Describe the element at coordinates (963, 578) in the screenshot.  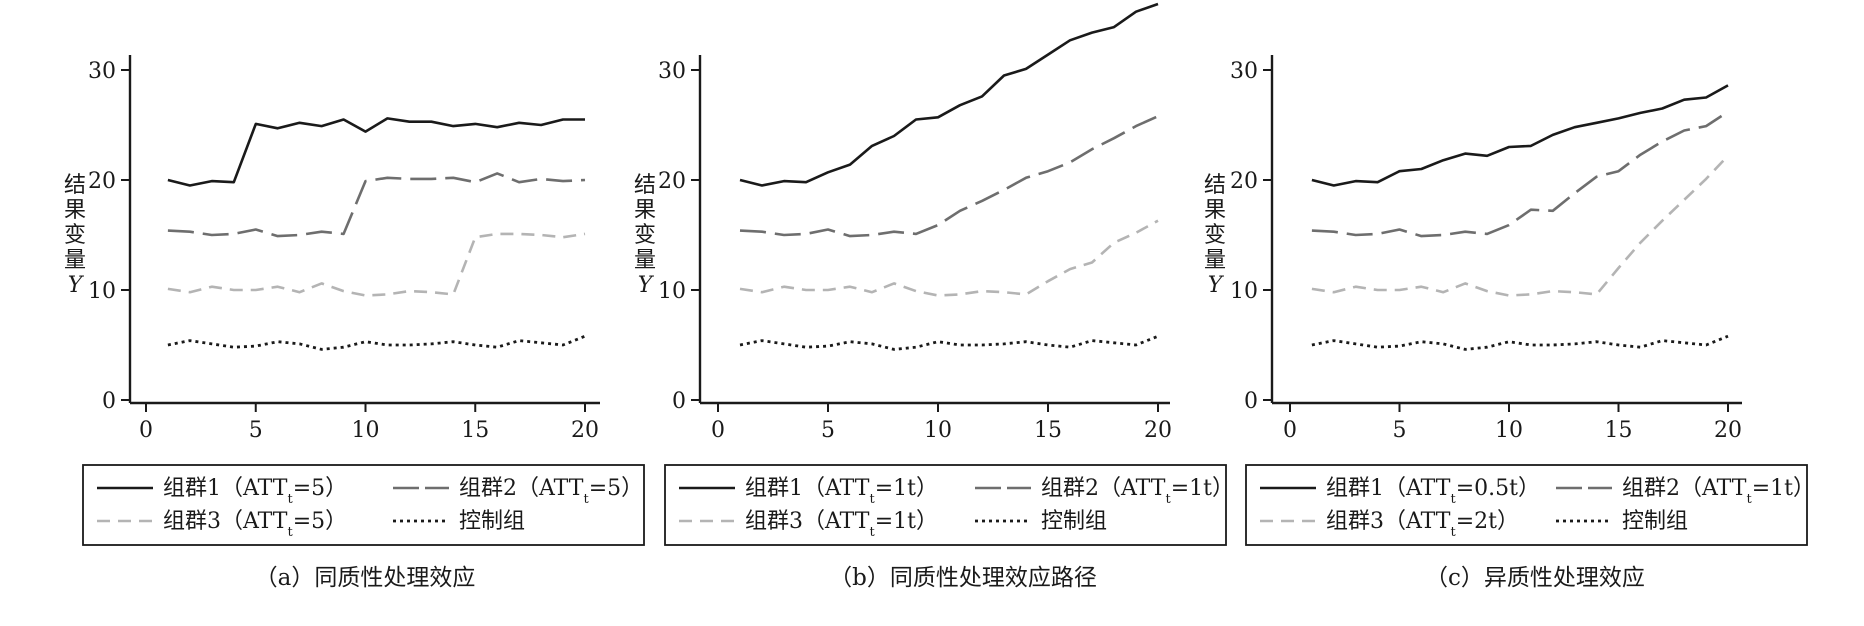
I see `panel-caption: （b）同质性处理效应路径` at that location.